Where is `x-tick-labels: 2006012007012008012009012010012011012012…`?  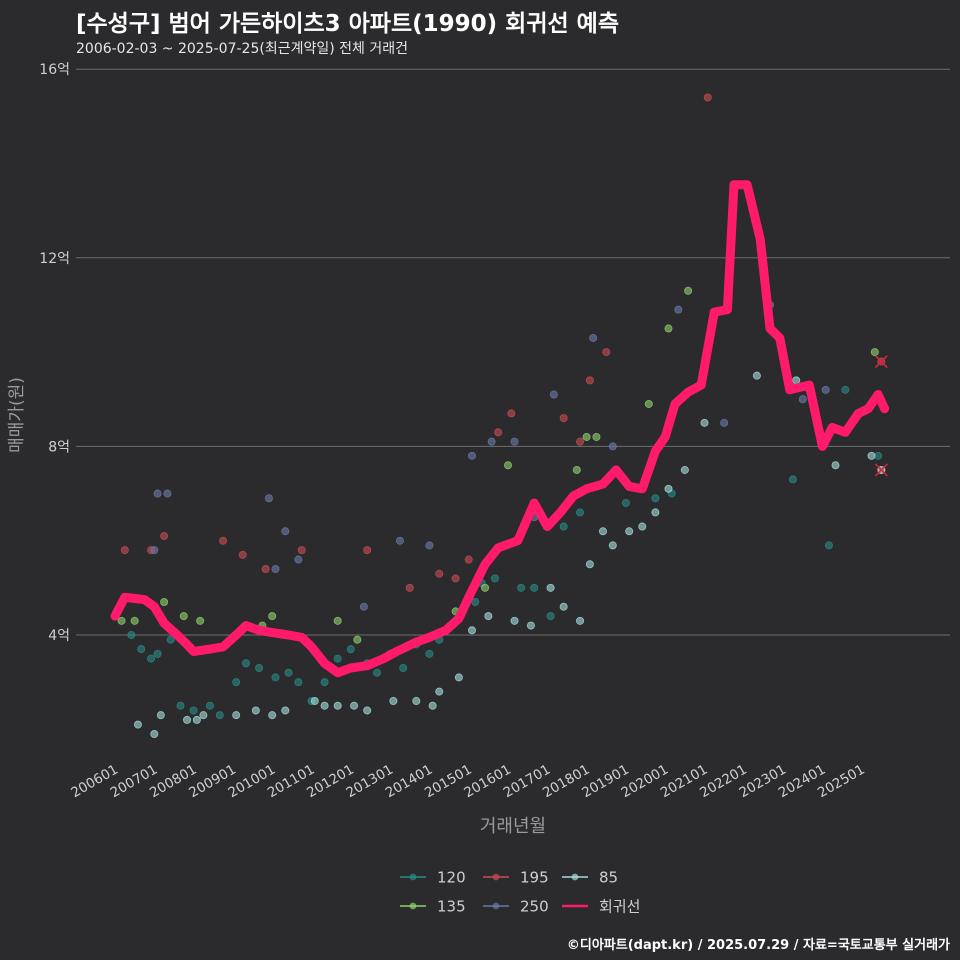 x-tick-labels: 2006012007012008012009012010012011012012… is located at coordinates (467, 782).